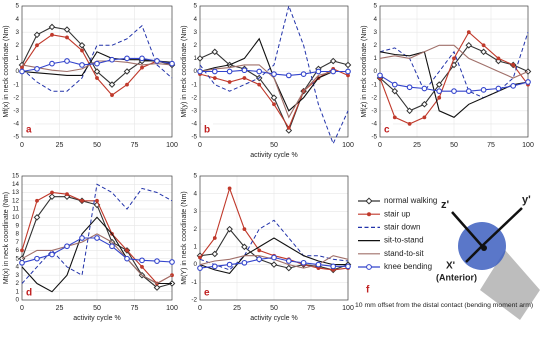 Image resolution: width=550 pixels, height=342 pixels. Describe the element at coordinates (15, 209) in the screenshot. I see `y-tick-label: 11` at that location.